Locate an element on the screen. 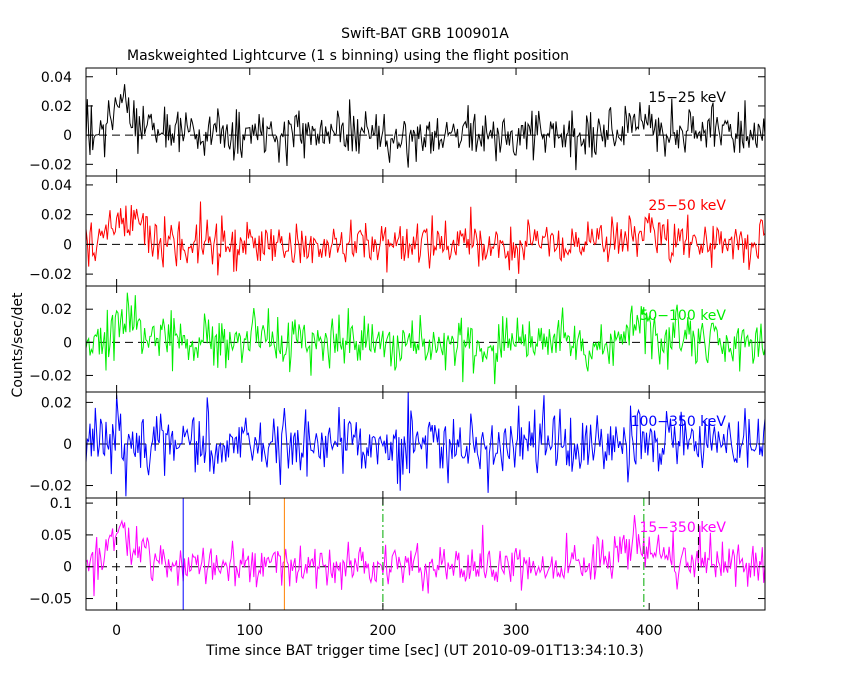 The image size is (850, 684). panel-5: −0.05 0 0.05 0.1 15−350 keV is located at coordinates (397, 553).